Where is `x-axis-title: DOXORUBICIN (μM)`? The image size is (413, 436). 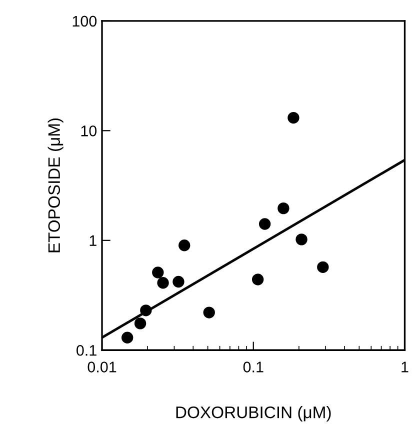
x-axis-title: DOXORUBICIN (μM) is located at coordinates (253, 414).